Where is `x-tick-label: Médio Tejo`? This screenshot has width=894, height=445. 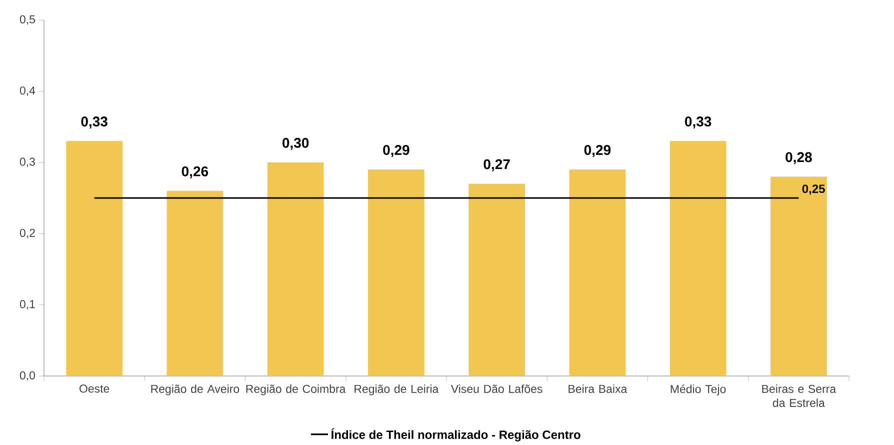
x-tick-label: Médio Tejo is located at coordinates (698, 390).